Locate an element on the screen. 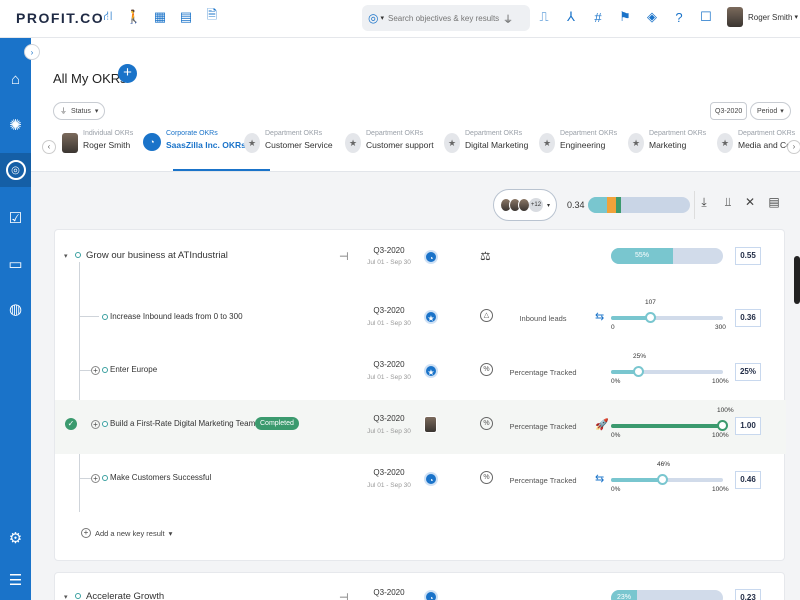 This screenshot has height=600, width=800. flag-icon: ⚑ is located at coordinates (625, 16).